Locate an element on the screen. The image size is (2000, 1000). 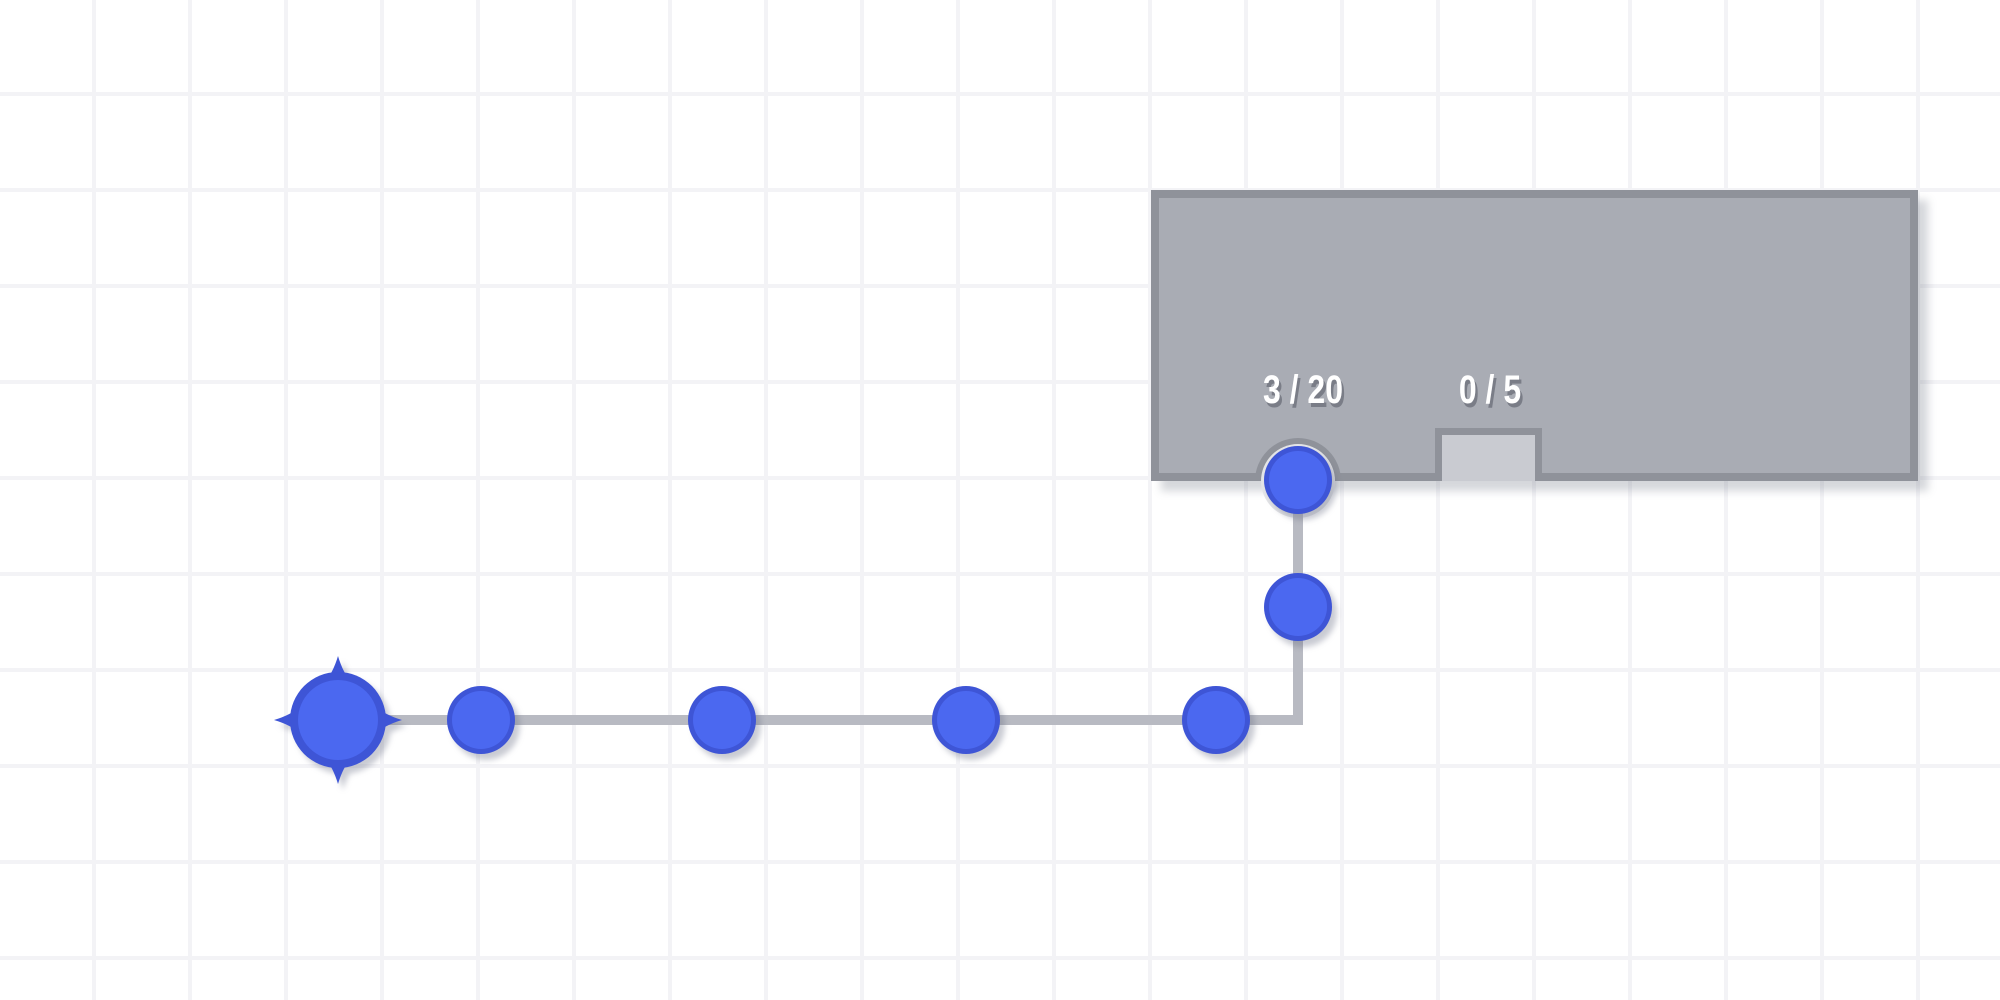
leader-unit is located at coordinates (338, 720).